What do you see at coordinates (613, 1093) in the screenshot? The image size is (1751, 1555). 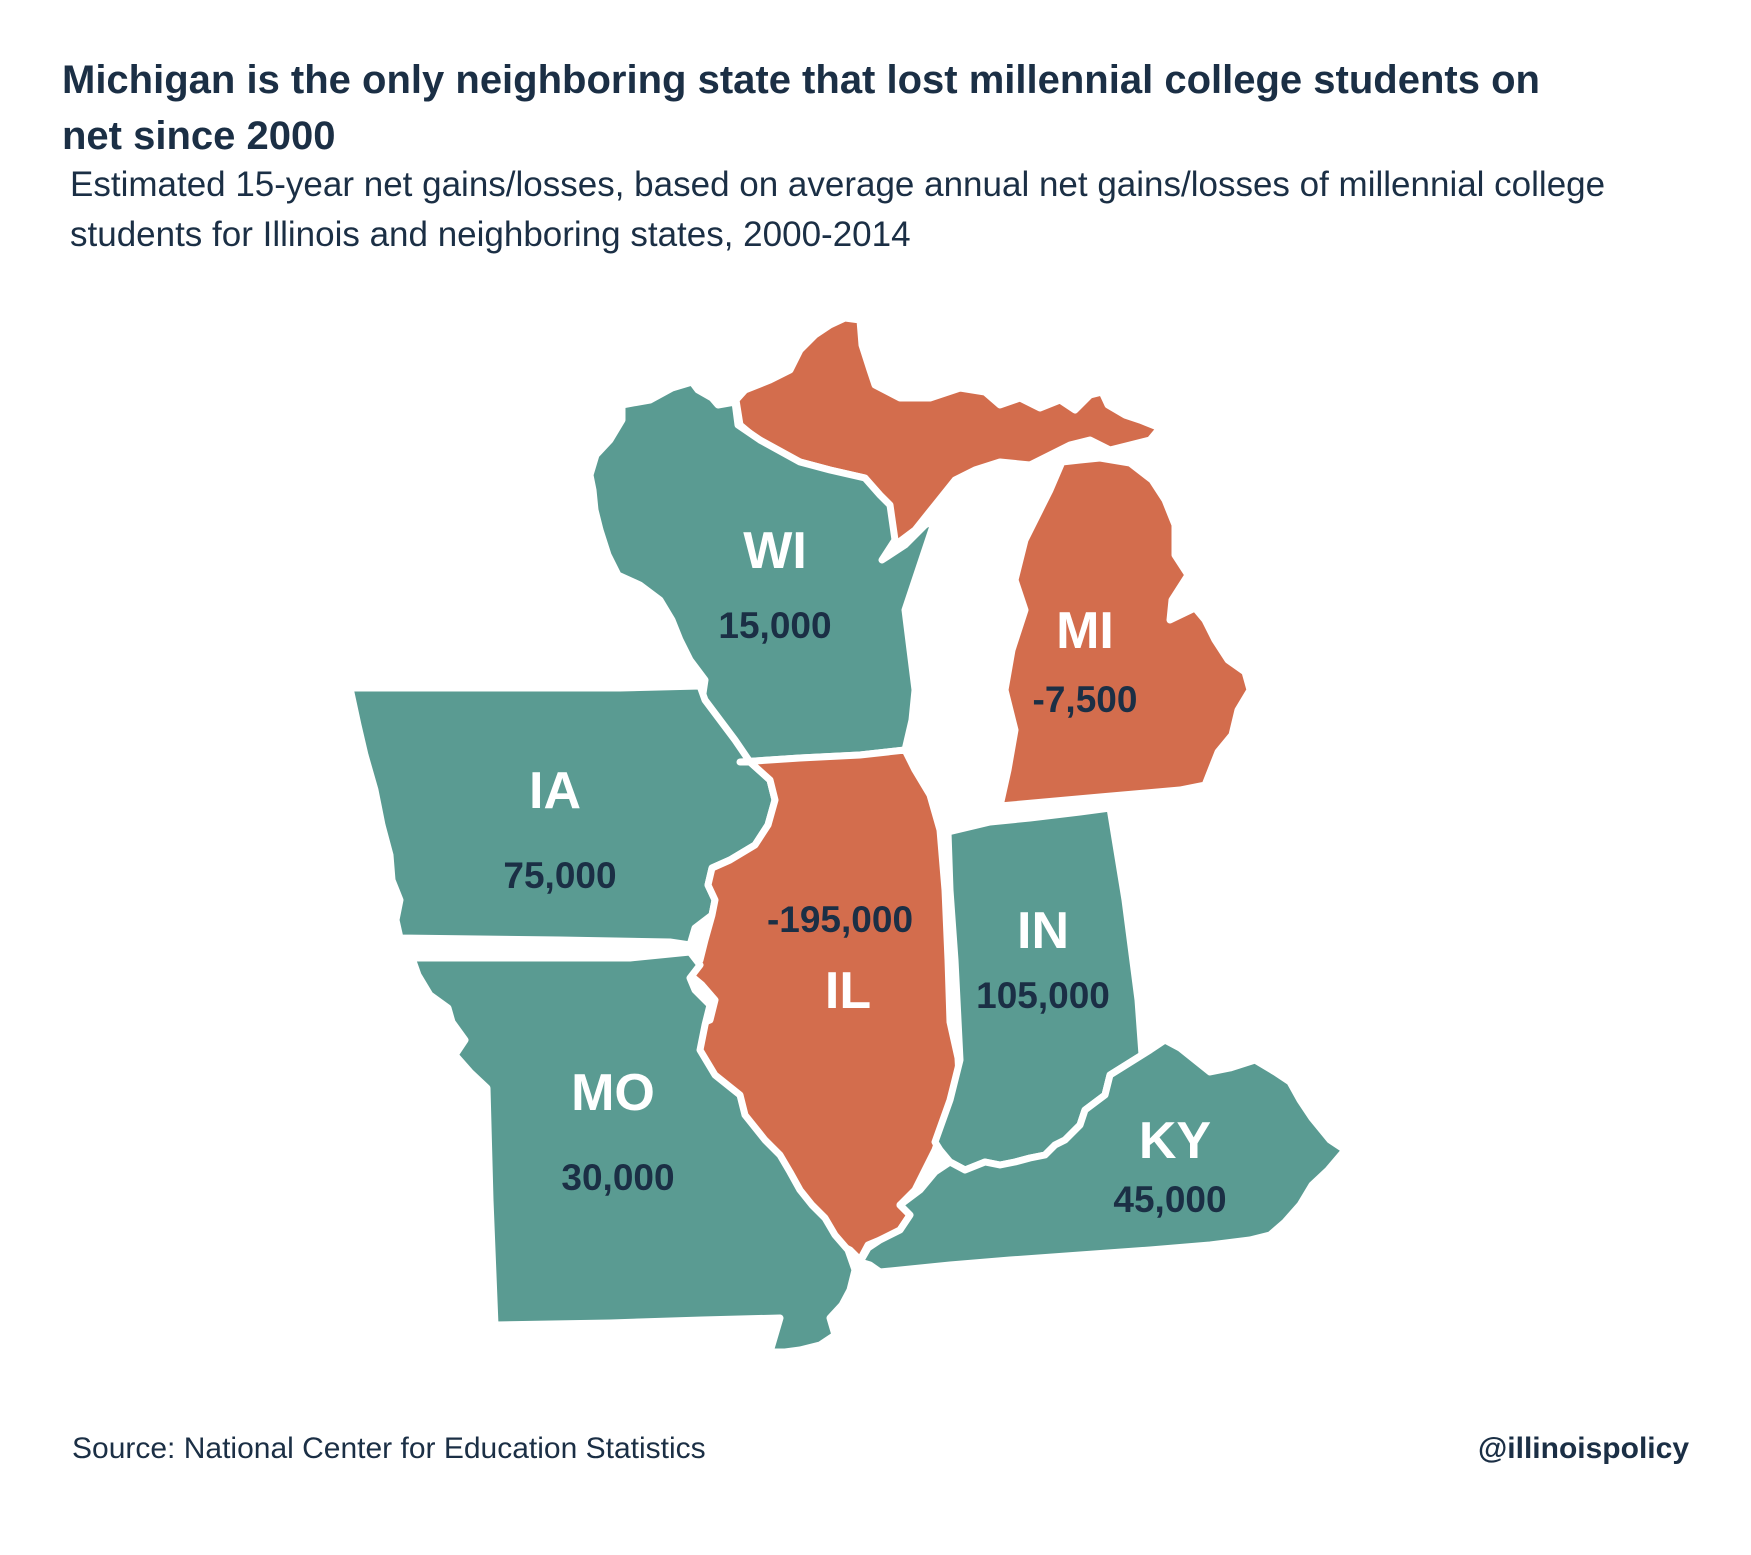 I see `label-mo-abbr: MO` at bounding box center [613, 1093].